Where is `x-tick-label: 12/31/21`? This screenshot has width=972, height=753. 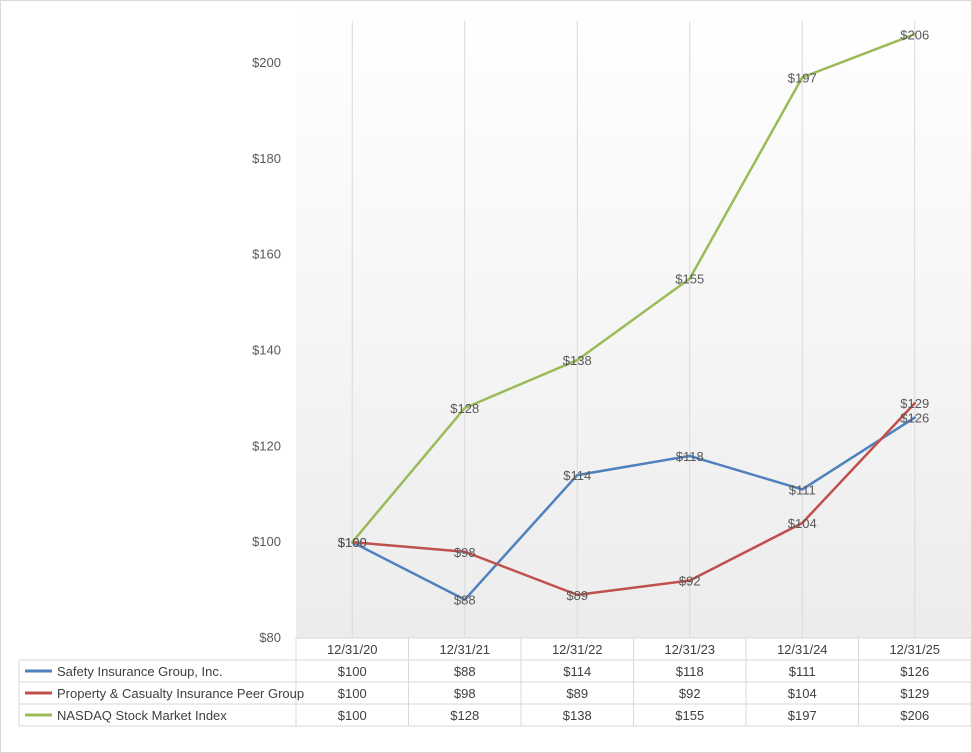 x-tick-label: 12/31/21 is located at coordinates (464, 649).